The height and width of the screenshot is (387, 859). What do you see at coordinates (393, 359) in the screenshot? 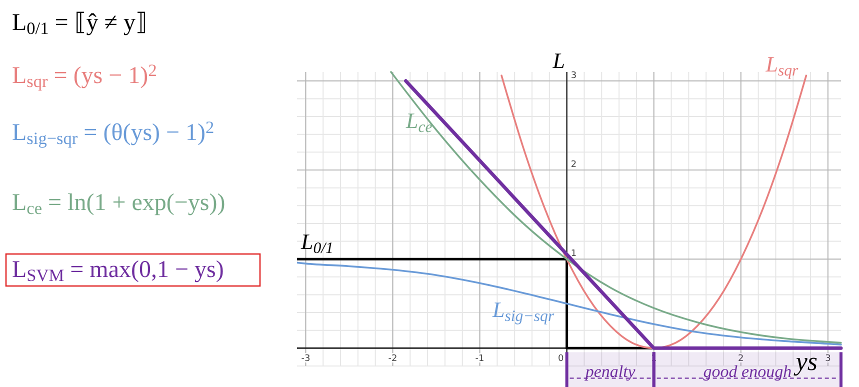
I see `x-tick-label: -2` at bounding box center [393, 359].